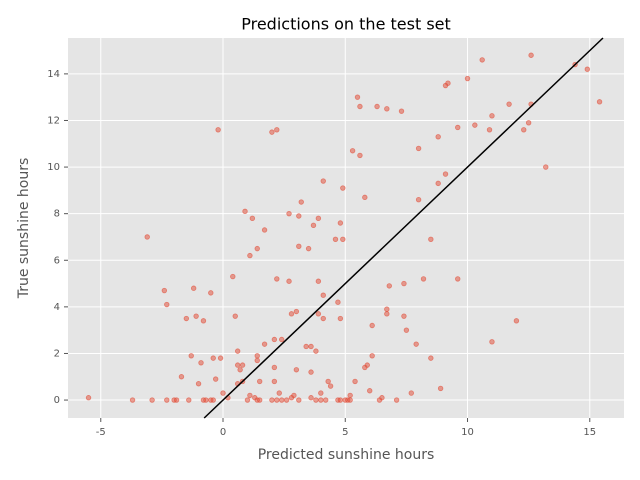 This screenshot has width=640, height=480. Describe the element at coordinates (53, 74) in the screenshot. I see `y-tick-label: 14` at that location.